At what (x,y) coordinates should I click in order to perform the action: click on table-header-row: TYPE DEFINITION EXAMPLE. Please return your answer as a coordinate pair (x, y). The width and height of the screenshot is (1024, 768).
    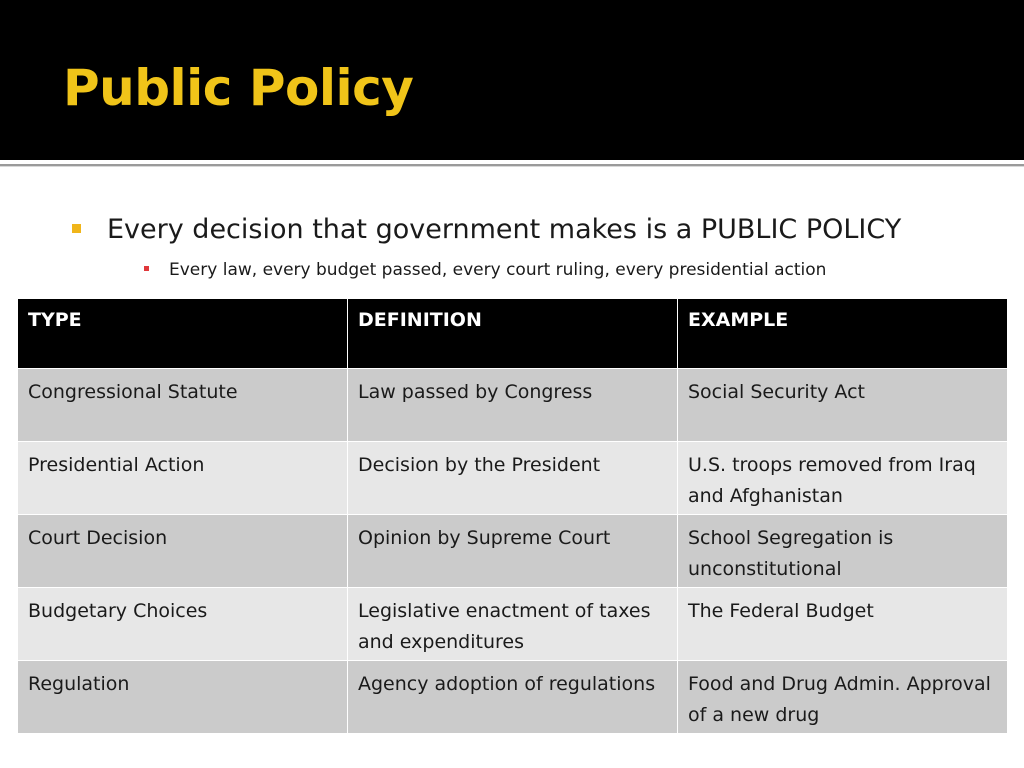
    Looking at the image, I should click on (512, 333).